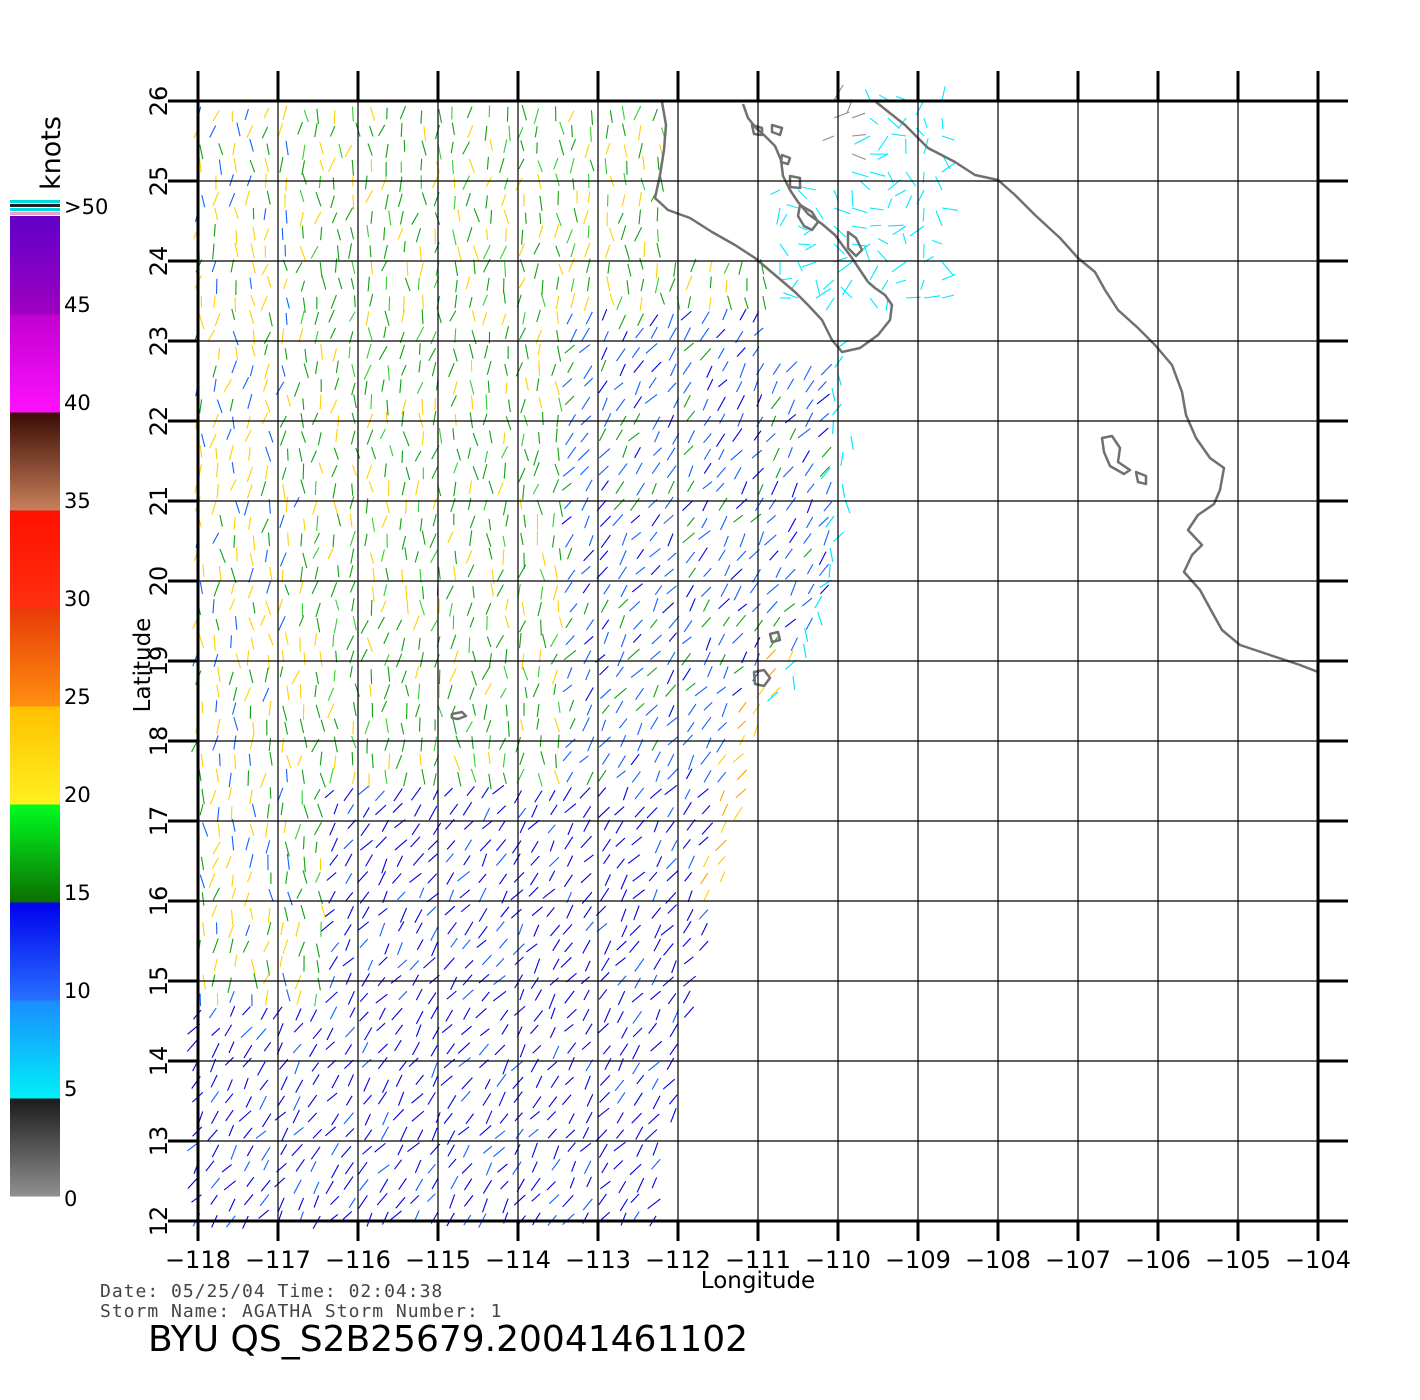 The width and height of the screenshot is (1420, 1400). Describe the element at coordinates (805, 193) in the screenshot. I see `baja-california-gulf-coast` at that location.